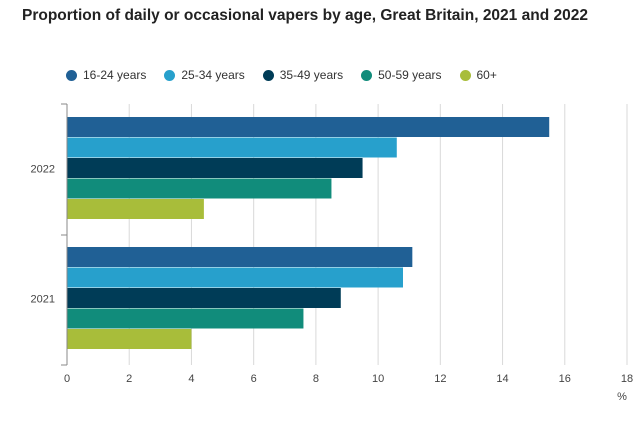 Image resolution: width=634 pixels, height=427 pixels. I want to click on legend-item: 50-59 years, so click(401, 75).